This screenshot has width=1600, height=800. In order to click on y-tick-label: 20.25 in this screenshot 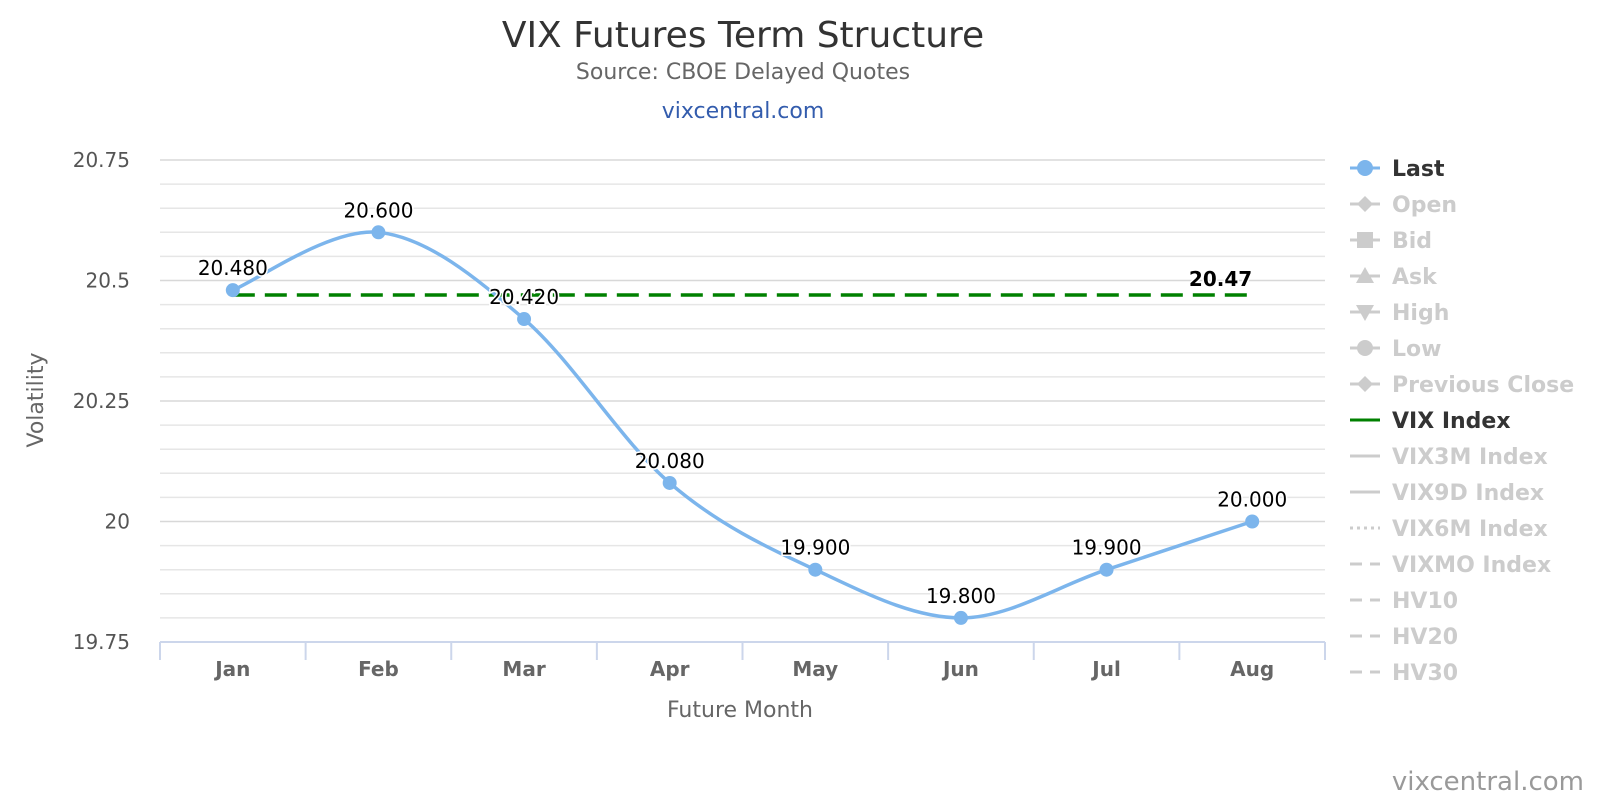, I will do `click(101, 401)`.